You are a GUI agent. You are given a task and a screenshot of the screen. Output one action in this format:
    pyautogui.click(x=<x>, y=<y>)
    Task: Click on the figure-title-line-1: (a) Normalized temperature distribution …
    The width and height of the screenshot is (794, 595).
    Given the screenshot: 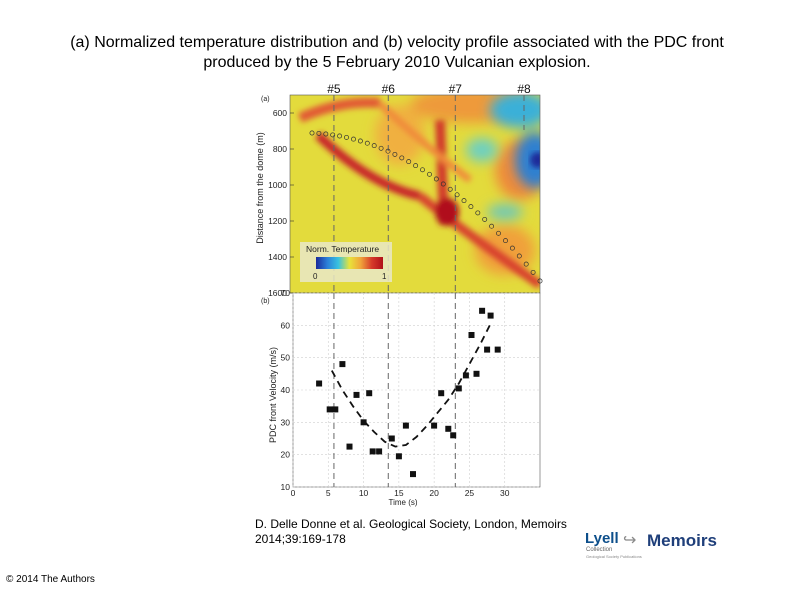 What is the action you would take?
    pyautogui.click(x=397, y=42)
    